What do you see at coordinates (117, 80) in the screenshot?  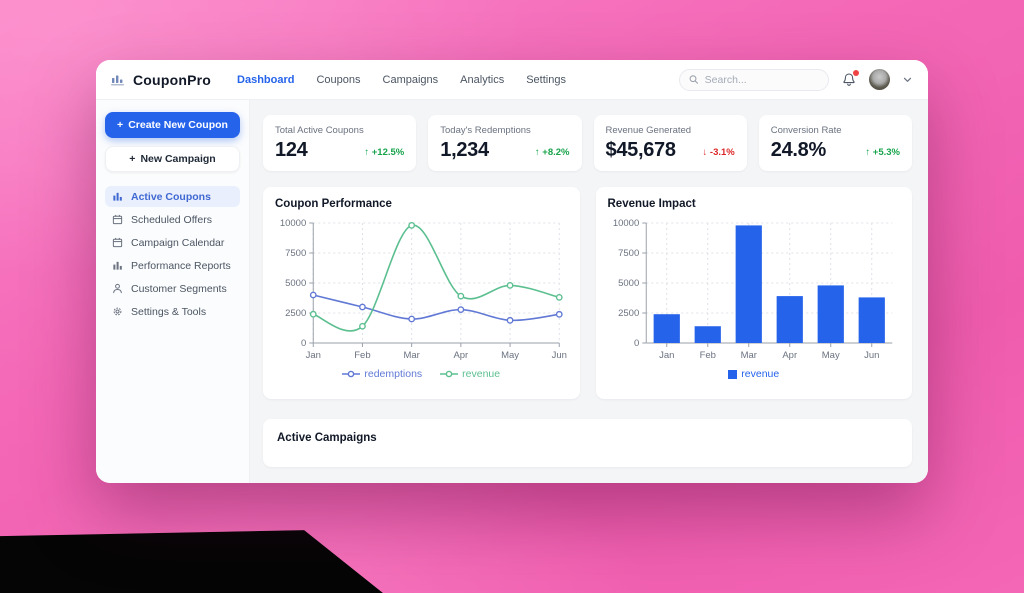 I see `bar-chart-logo-icon` at bounding box center [117, 80].